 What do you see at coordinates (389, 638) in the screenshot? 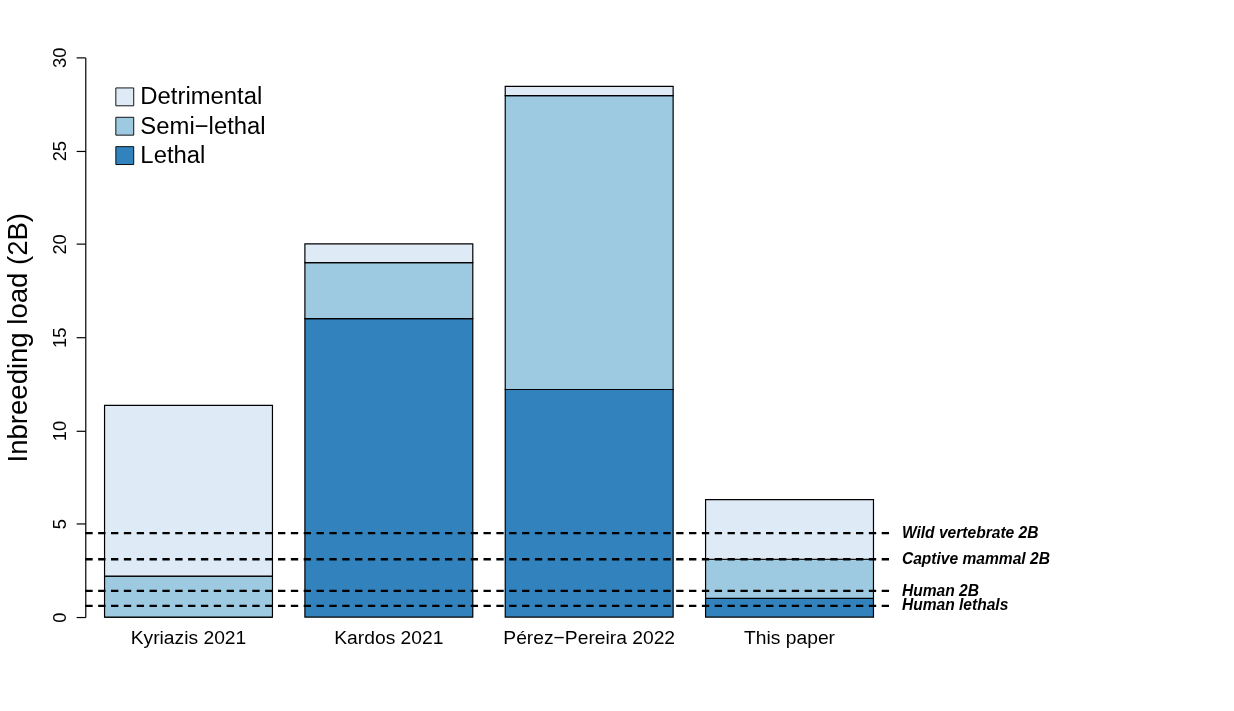
I see `x-tick-label: Kardos 2021` at bounding box center [389, 638].